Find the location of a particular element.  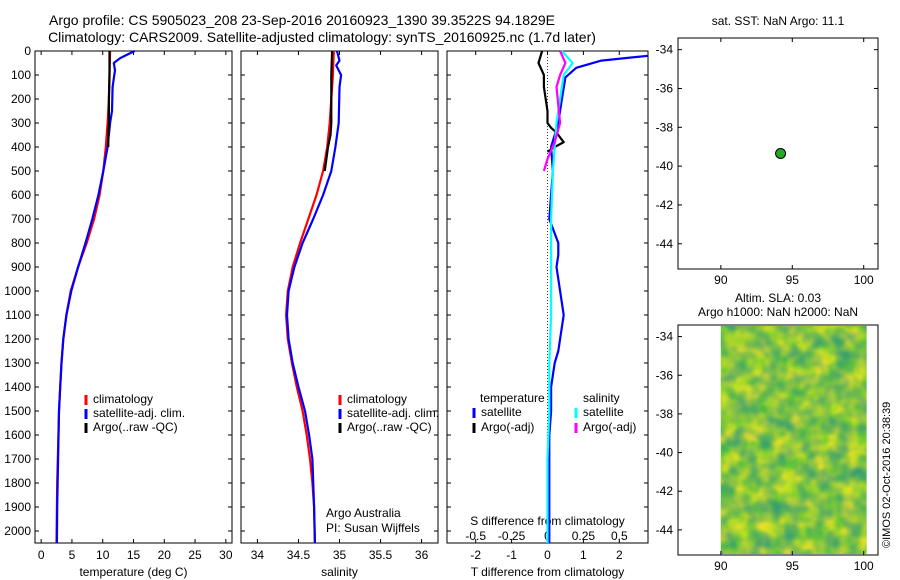

sla-lows is located at coordinates (793, 440).